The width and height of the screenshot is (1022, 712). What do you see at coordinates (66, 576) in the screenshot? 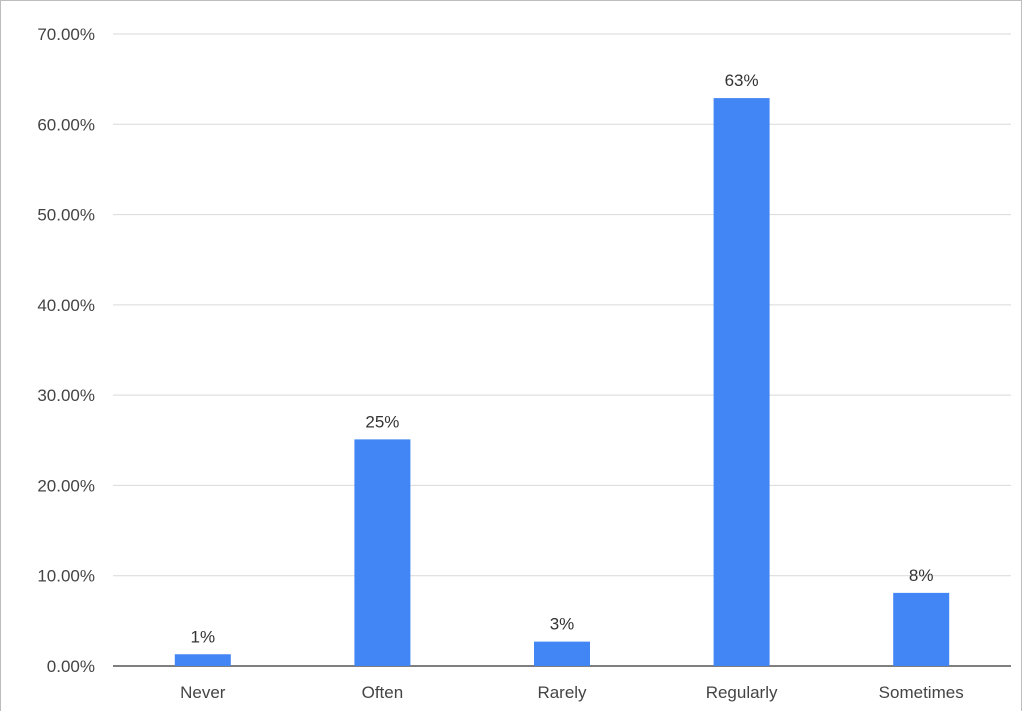
I see `y-tick-label: 10.00%` at bounding box center [66, 576].